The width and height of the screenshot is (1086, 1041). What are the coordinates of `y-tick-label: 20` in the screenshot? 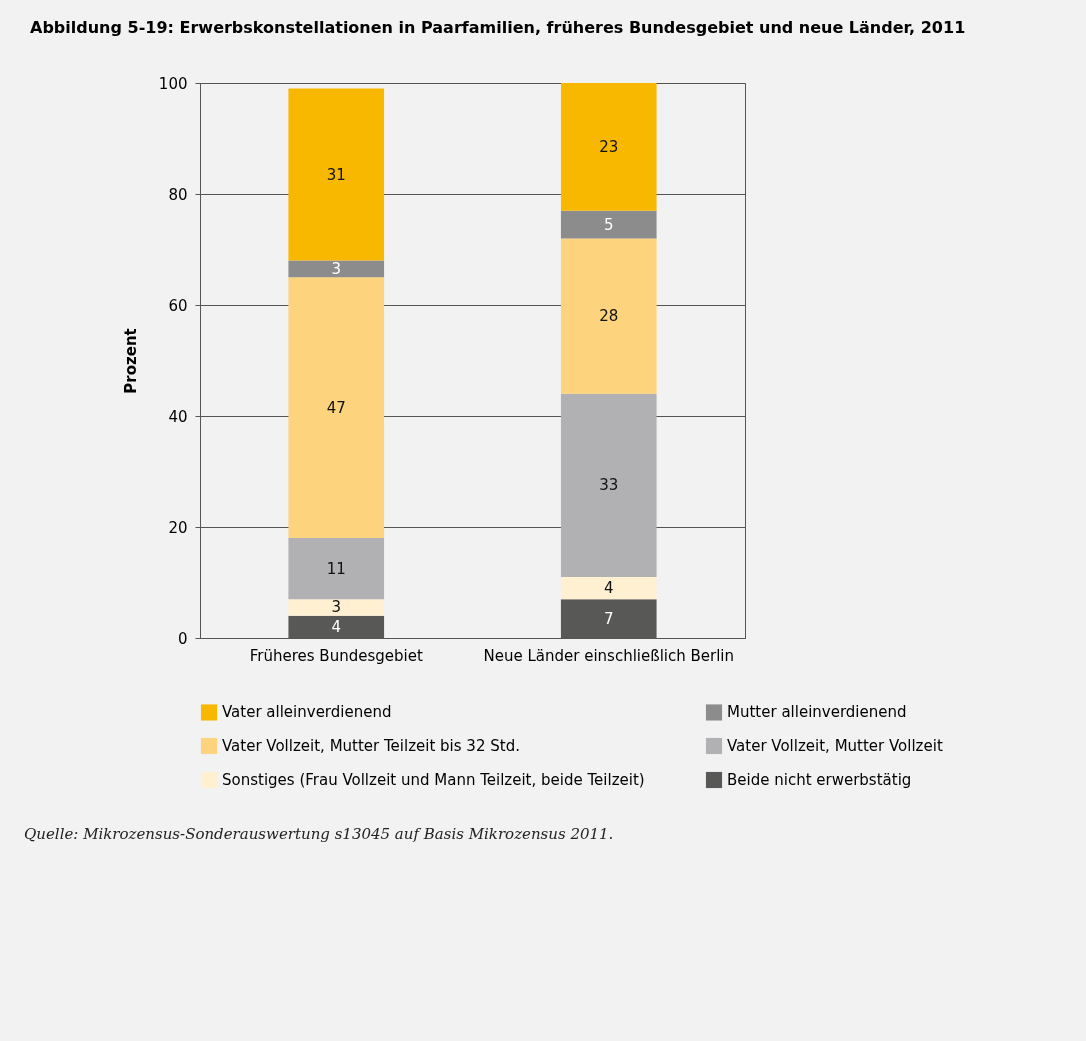 It's located at (178, 527).